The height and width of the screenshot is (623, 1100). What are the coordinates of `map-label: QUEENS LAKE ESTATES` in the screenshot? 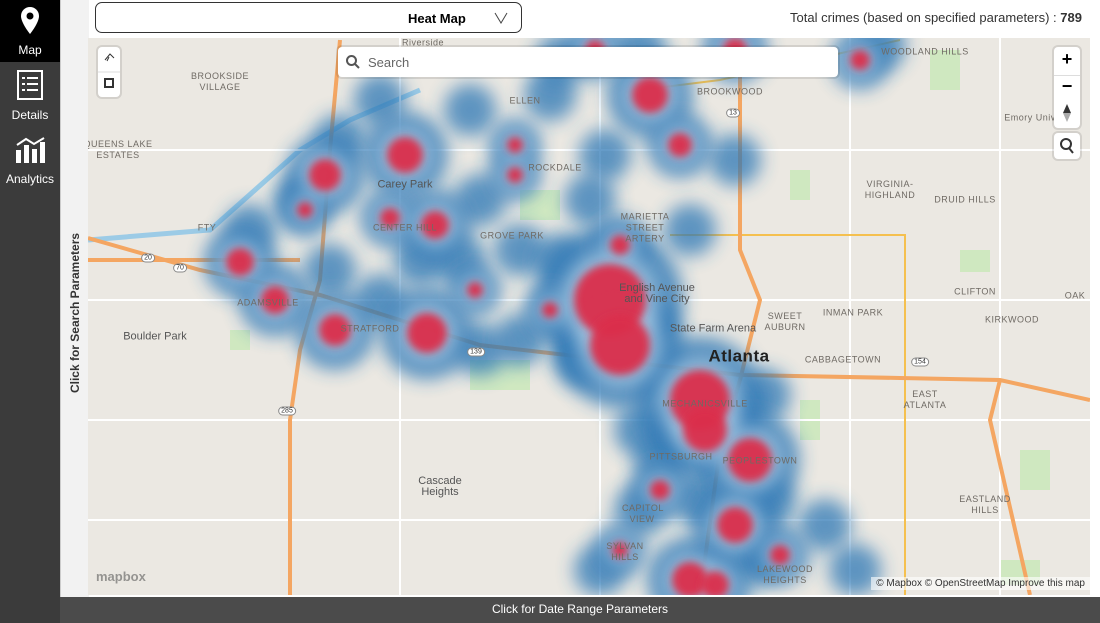 It's located at (120, 149).